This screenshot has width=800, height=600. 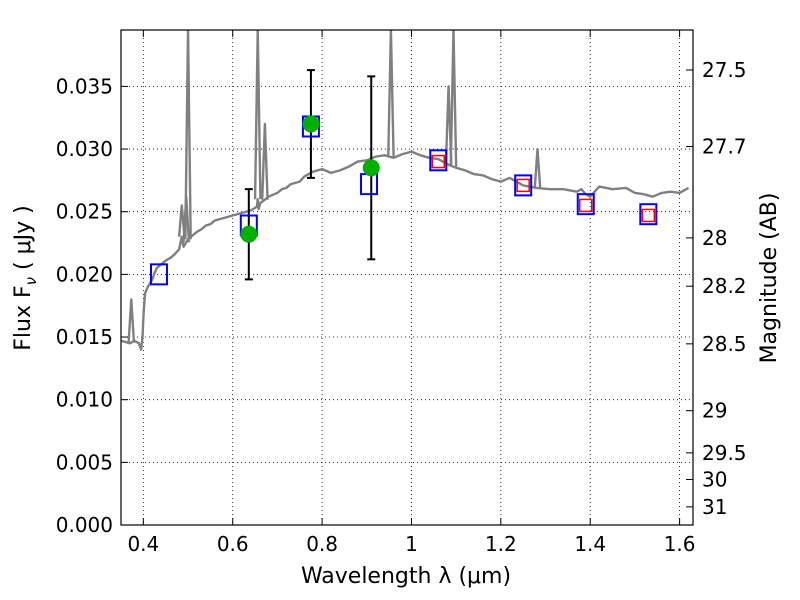 I want to click on x-tick-label: 1, so click(x=411, y=544).